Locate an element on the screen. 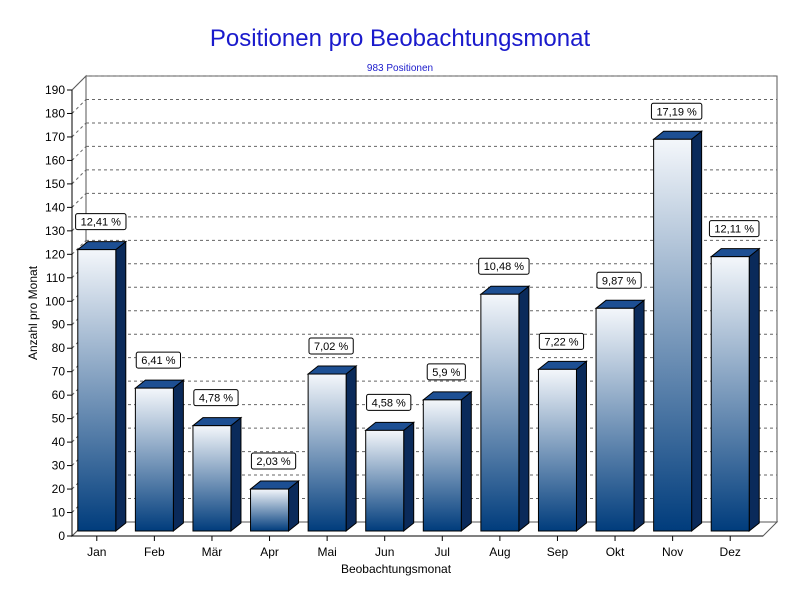 This screenshot has height=600, width=800. bar-Sep is located at coordinates (562, 446).